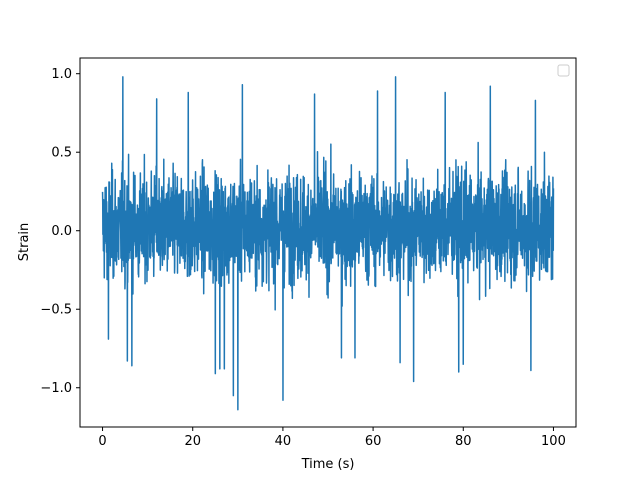  I want to click on x-tick-label: 40, so click(283, 441).